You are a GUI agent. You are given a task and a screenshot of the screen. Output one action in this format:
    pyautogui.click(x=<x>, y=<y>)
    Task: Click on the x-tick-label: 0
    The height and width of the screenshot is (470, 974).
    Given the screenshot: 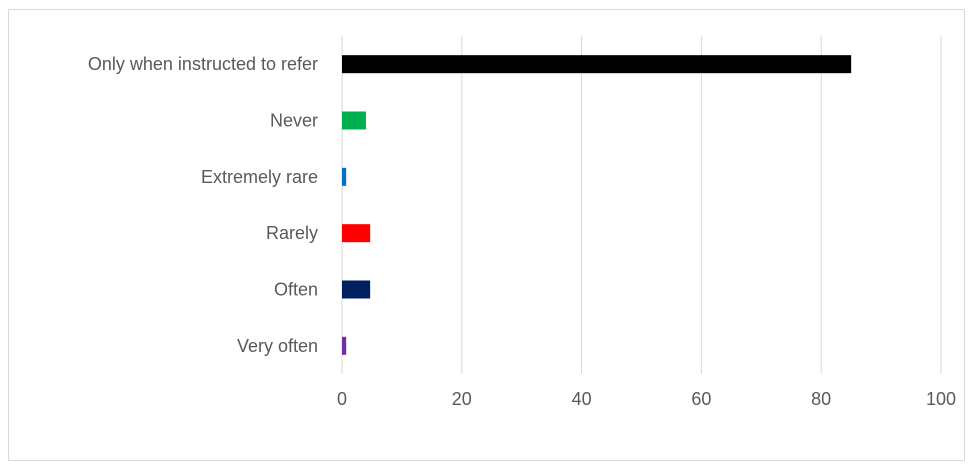 What is the action you would take?
    pyautogui.click(x=342, y=399)
    